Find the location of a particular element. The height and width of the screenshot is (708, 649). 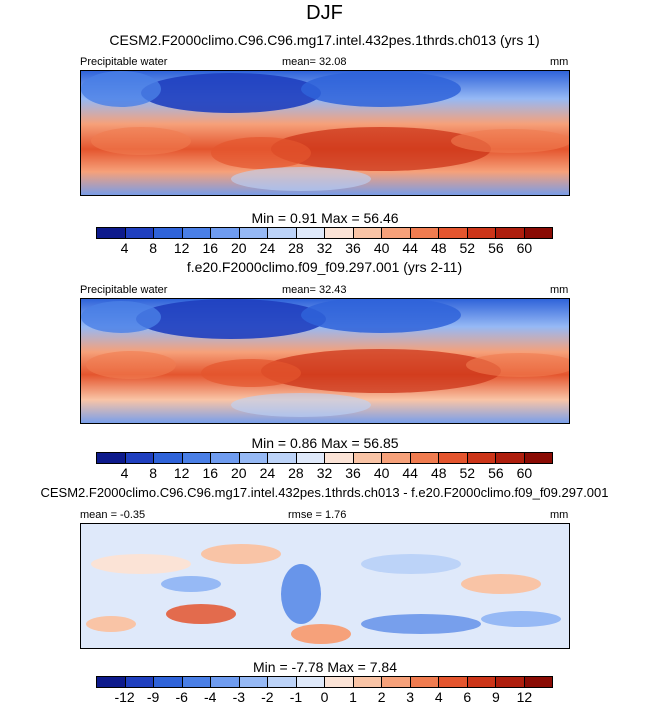

colorbar-tick-label: -9 is located at coordinates (153, 697).